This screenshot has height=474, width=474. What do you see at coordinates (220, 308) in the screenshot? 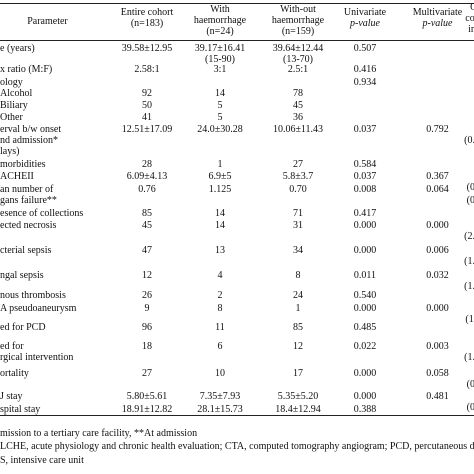
I see `row-with-haemorrhage: 8` at bounding box center [220, 308].